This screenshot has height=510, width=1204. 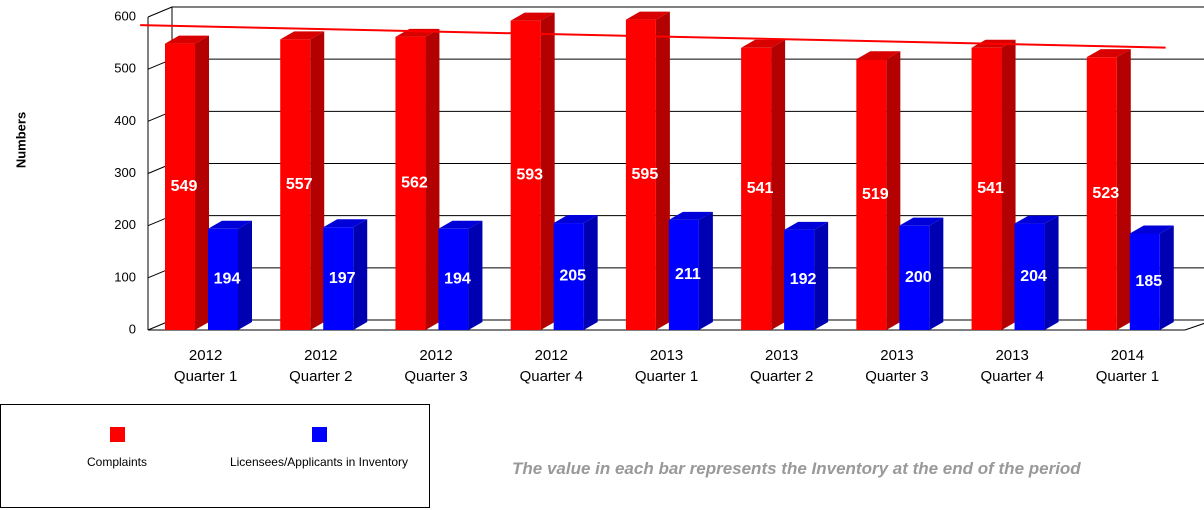 What do you see at coordinates (320, 366) in the screenshot?
I see `x-tick-label: 2012 Quarter 2` at bounding box center [320, 366].